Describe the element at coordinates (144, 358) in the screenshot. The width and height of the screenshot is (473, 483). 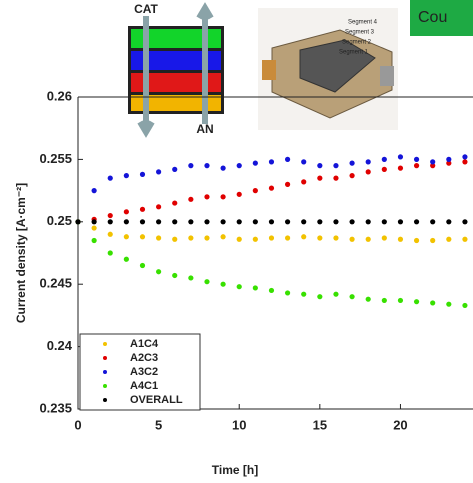
I see `legend-label: A2C3` at that location.